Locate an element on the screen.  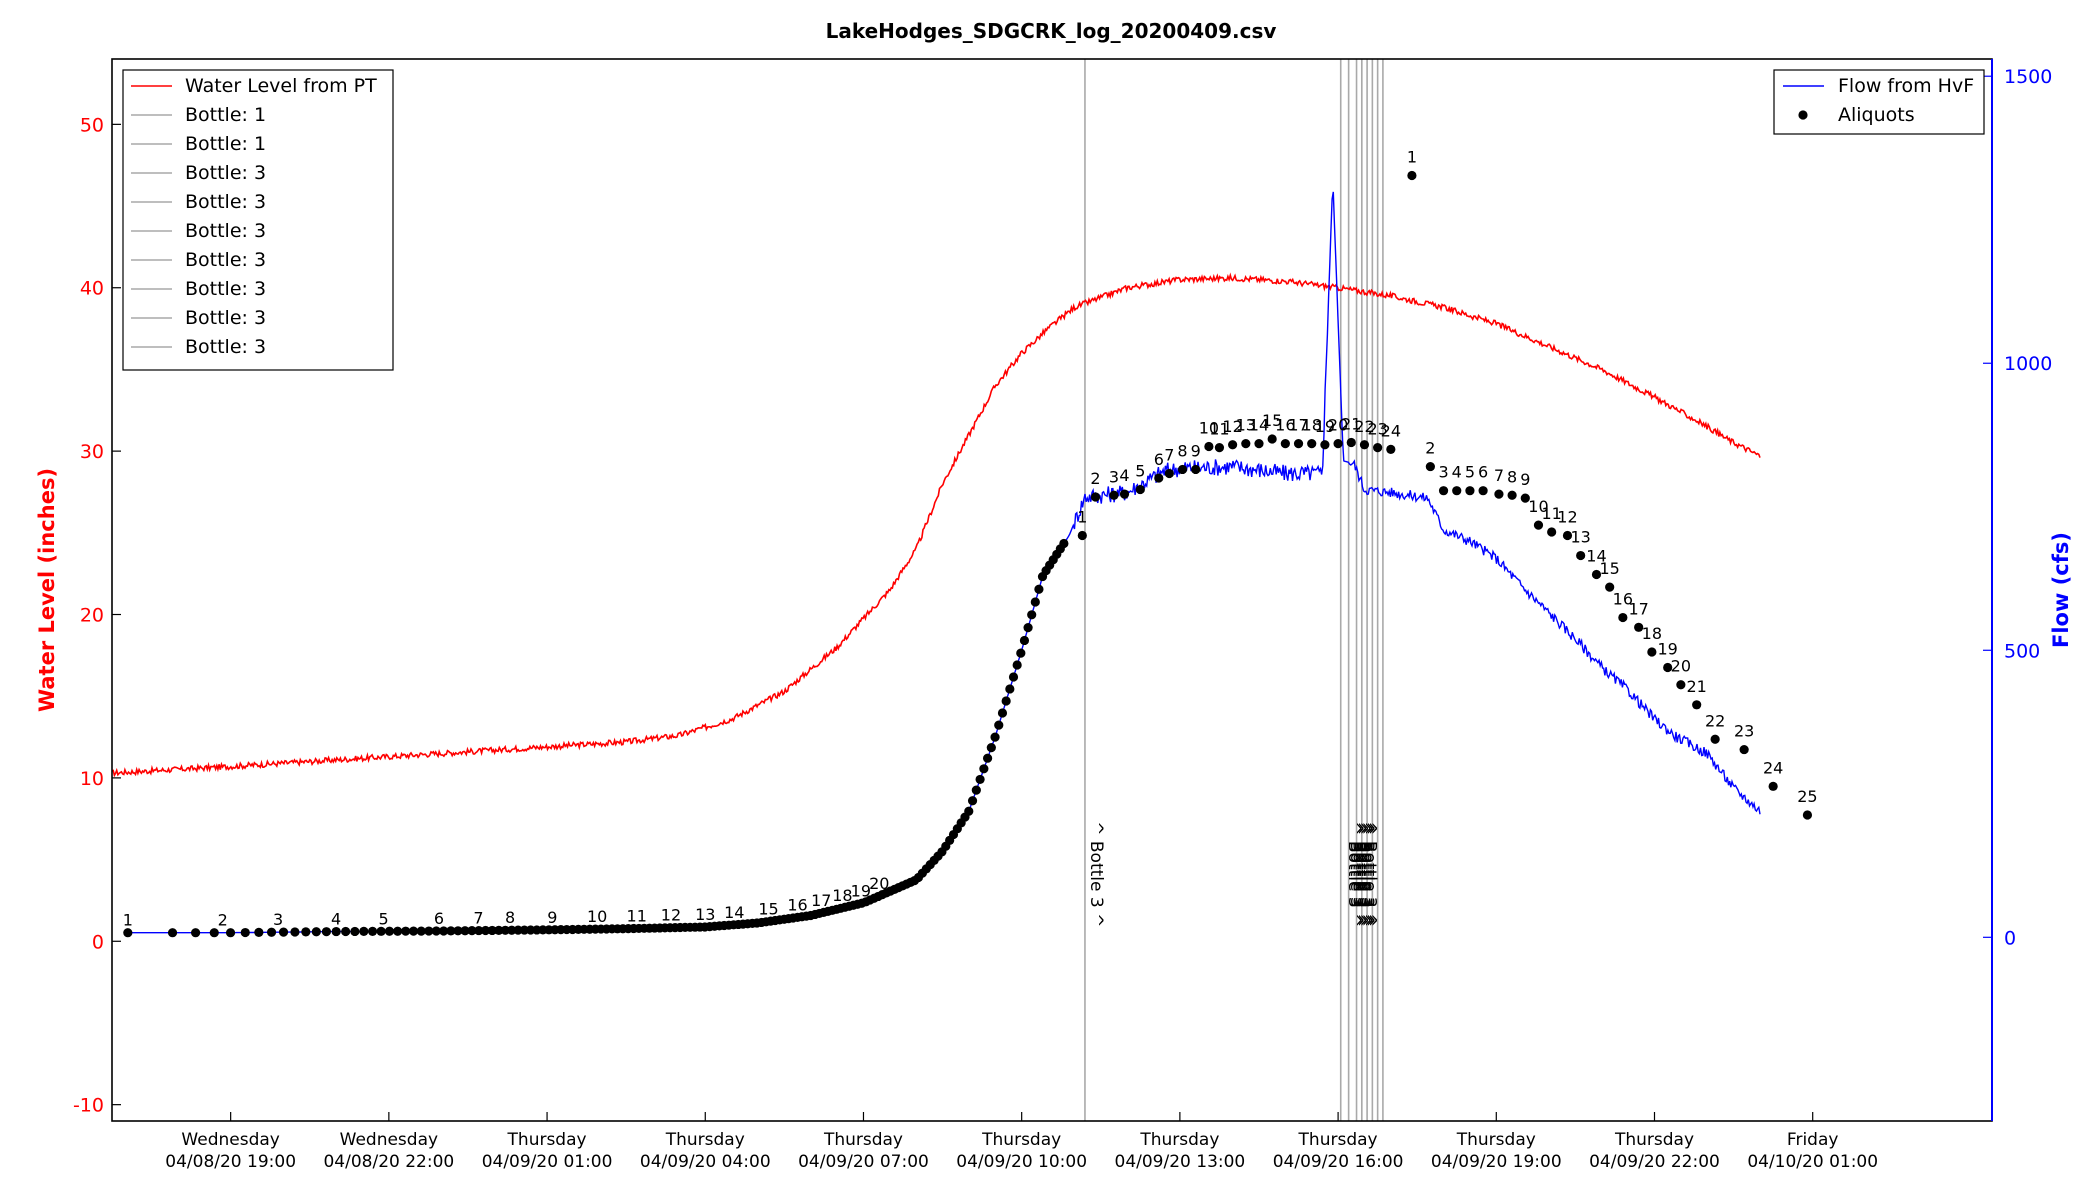
y-tick-right-label: 0 is located at coordinates (2010, 938).